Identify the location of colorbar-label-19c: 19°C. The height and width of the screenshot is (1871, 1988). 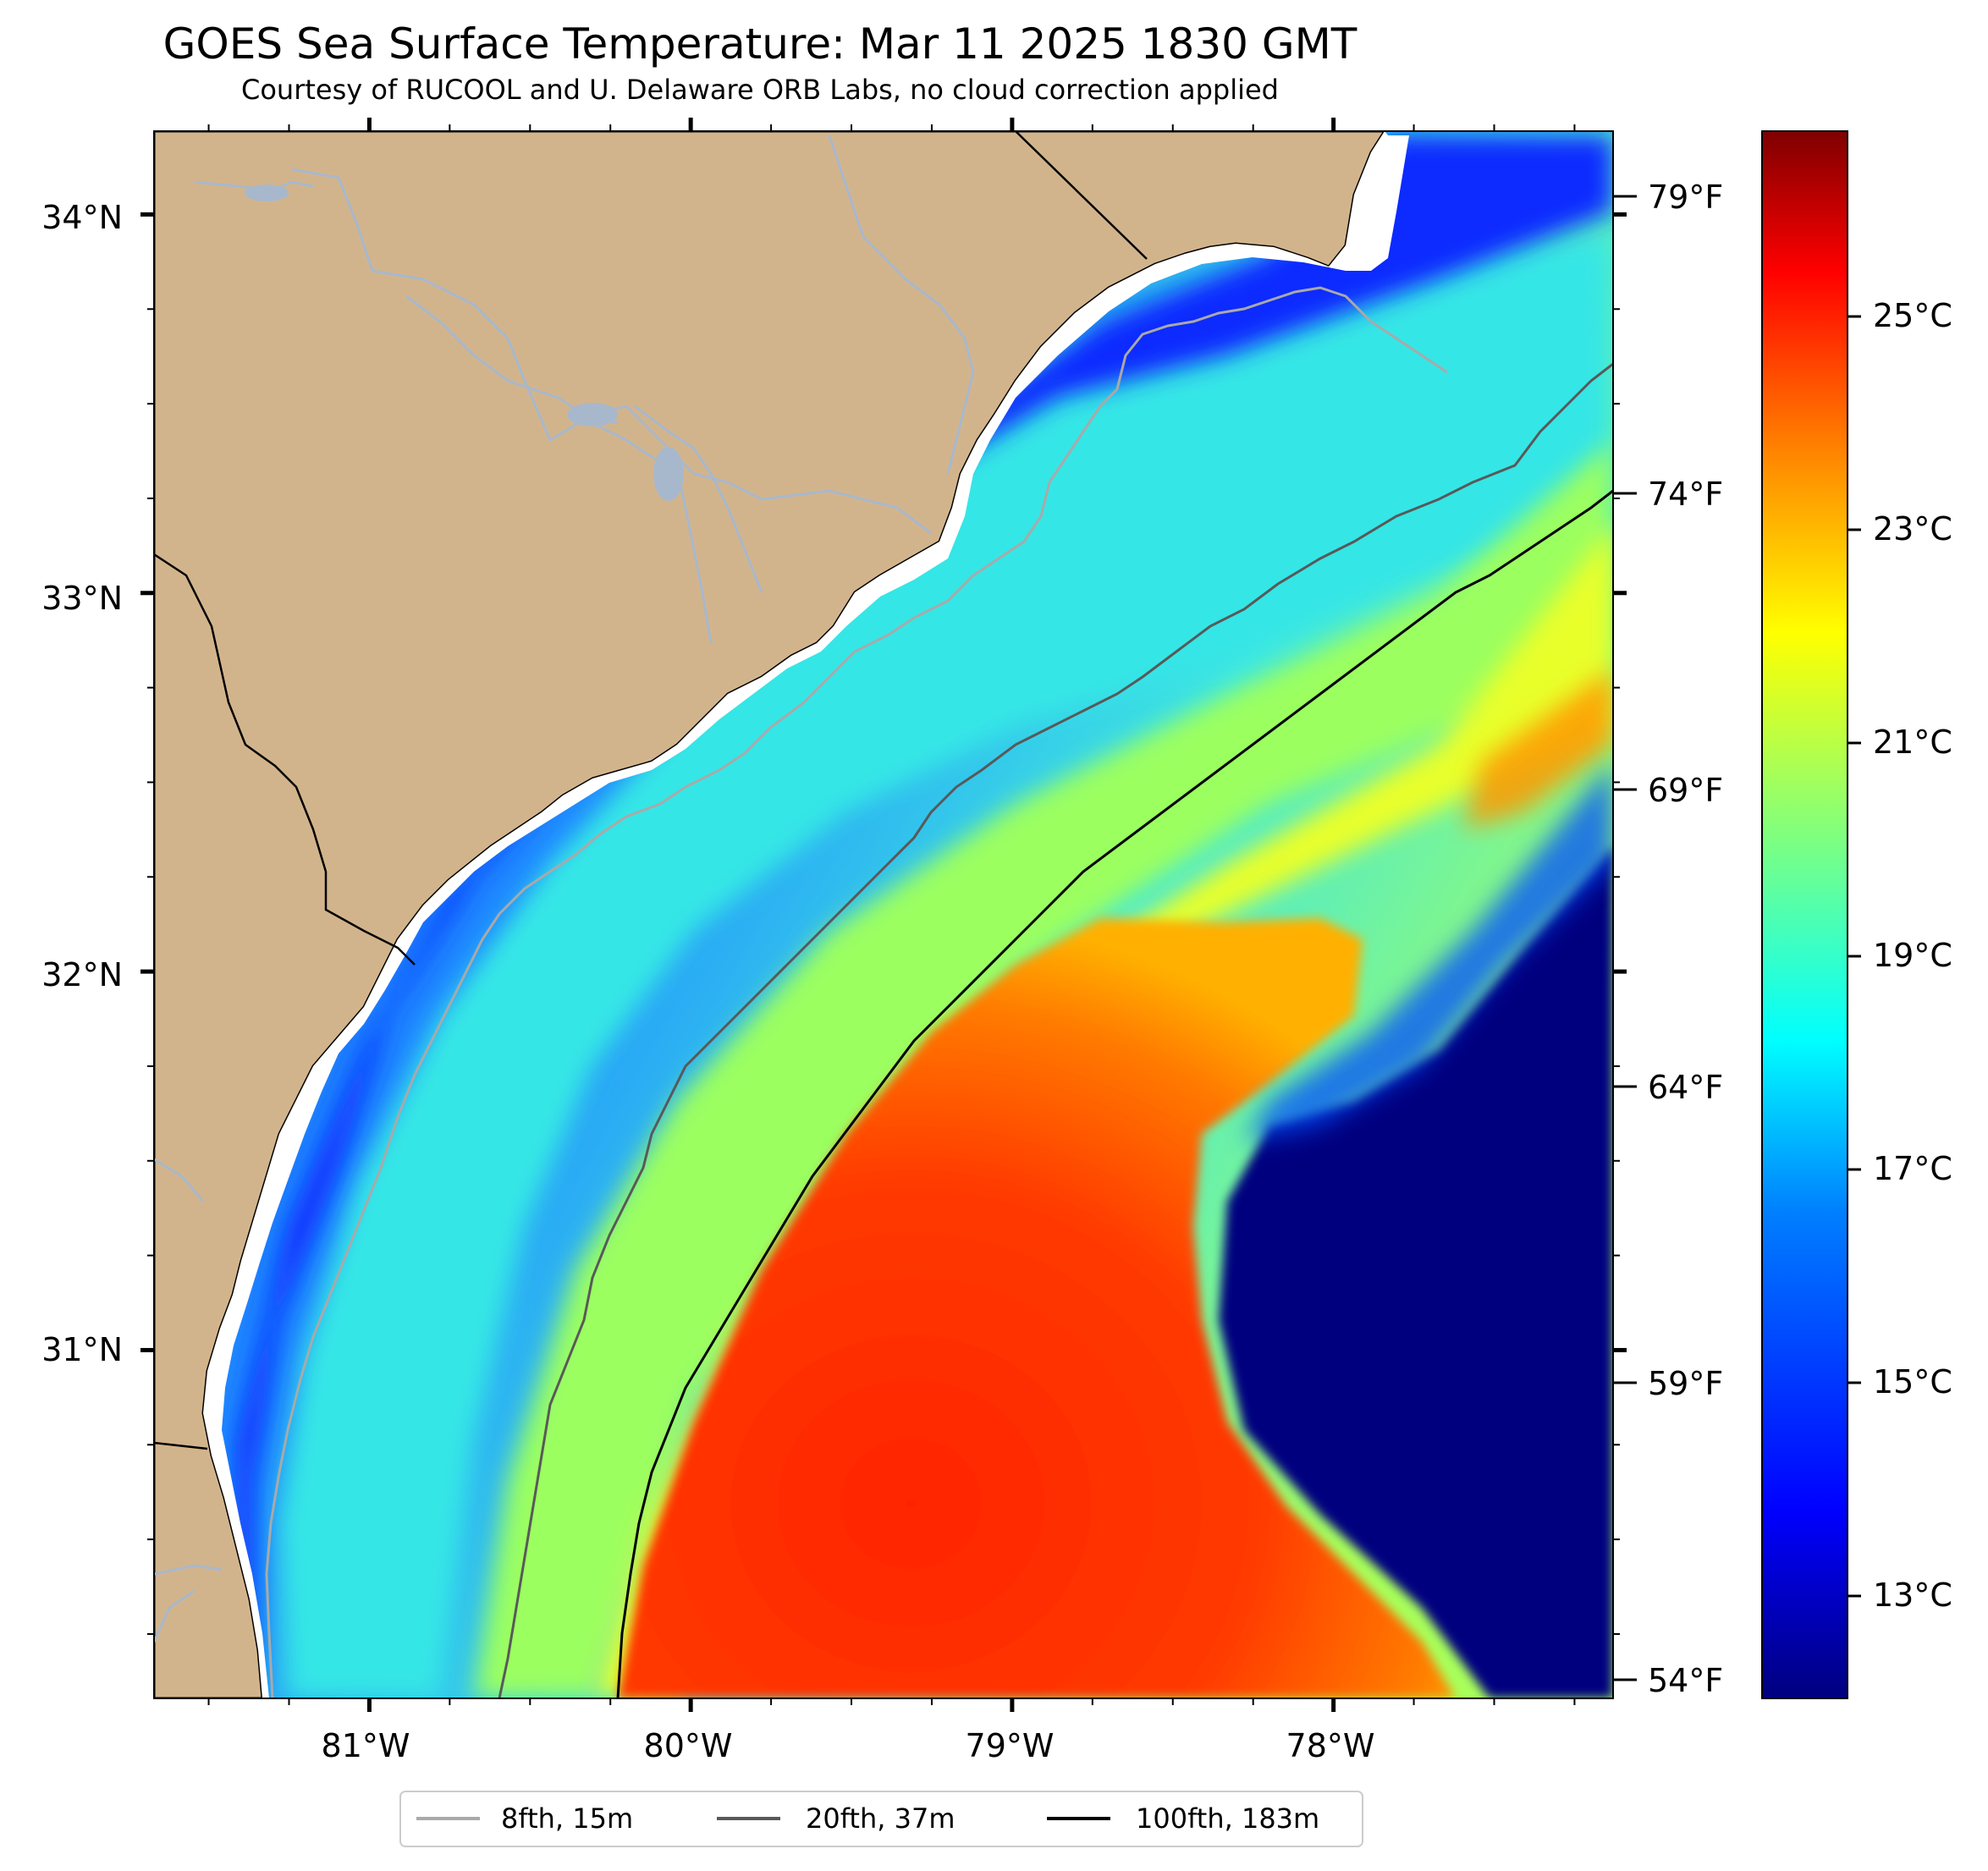
(1912, 956).